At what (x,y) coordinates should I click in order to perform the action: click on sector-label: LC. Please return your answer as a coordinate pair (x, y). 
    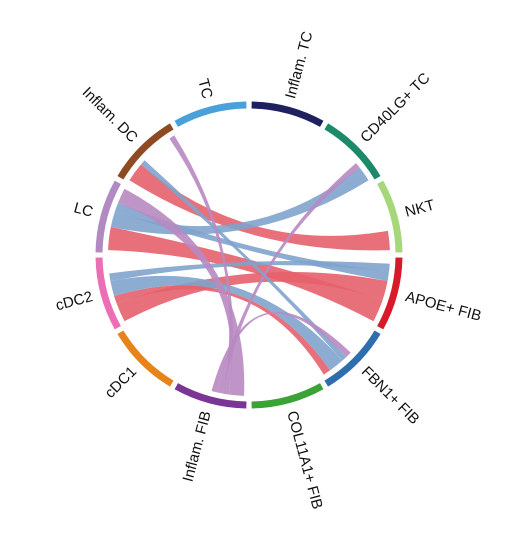
    Looking at the image, I should click on (83, 209).